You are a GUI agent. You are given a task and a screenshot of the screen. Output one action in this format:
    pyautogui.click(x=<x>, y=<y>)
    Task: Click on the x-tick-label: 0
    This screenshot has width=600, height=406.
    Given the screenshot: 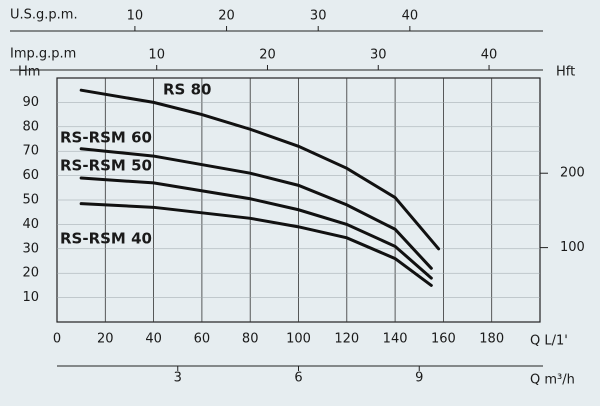 What is the action you would take?
    pyautogui.click(x=57, y=339)
    